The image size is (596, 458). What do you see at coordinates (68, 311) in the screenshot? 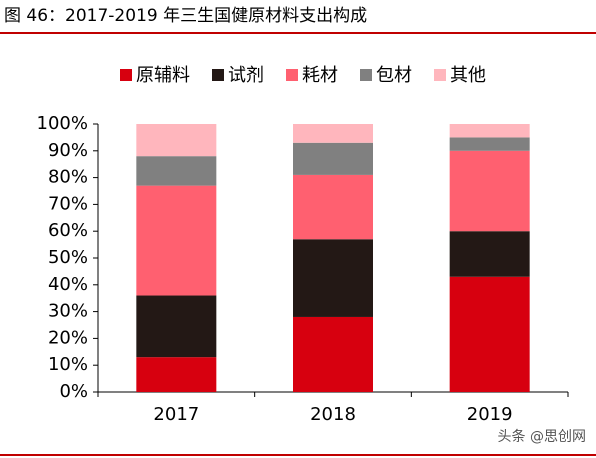
I see `y-tick-label: 30%` at bounding box center [68, 311].